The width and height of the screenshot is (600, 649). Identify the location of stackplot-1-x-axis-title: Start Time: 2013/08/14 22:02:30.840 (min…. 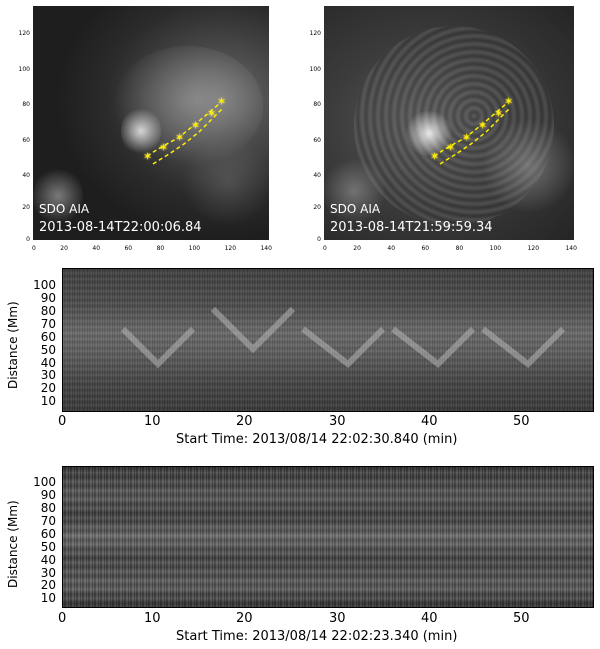
(317, 439).